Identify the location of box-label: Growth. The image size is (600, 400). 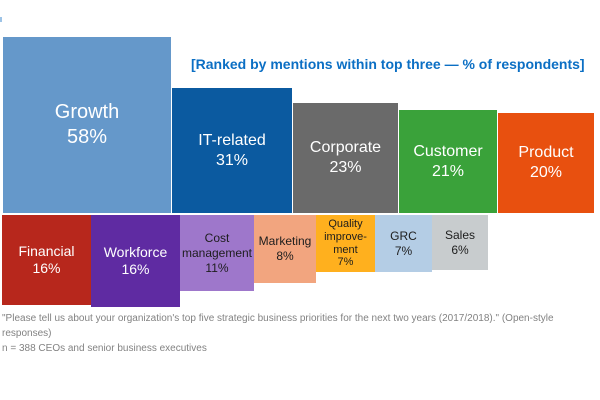
(87, 112).